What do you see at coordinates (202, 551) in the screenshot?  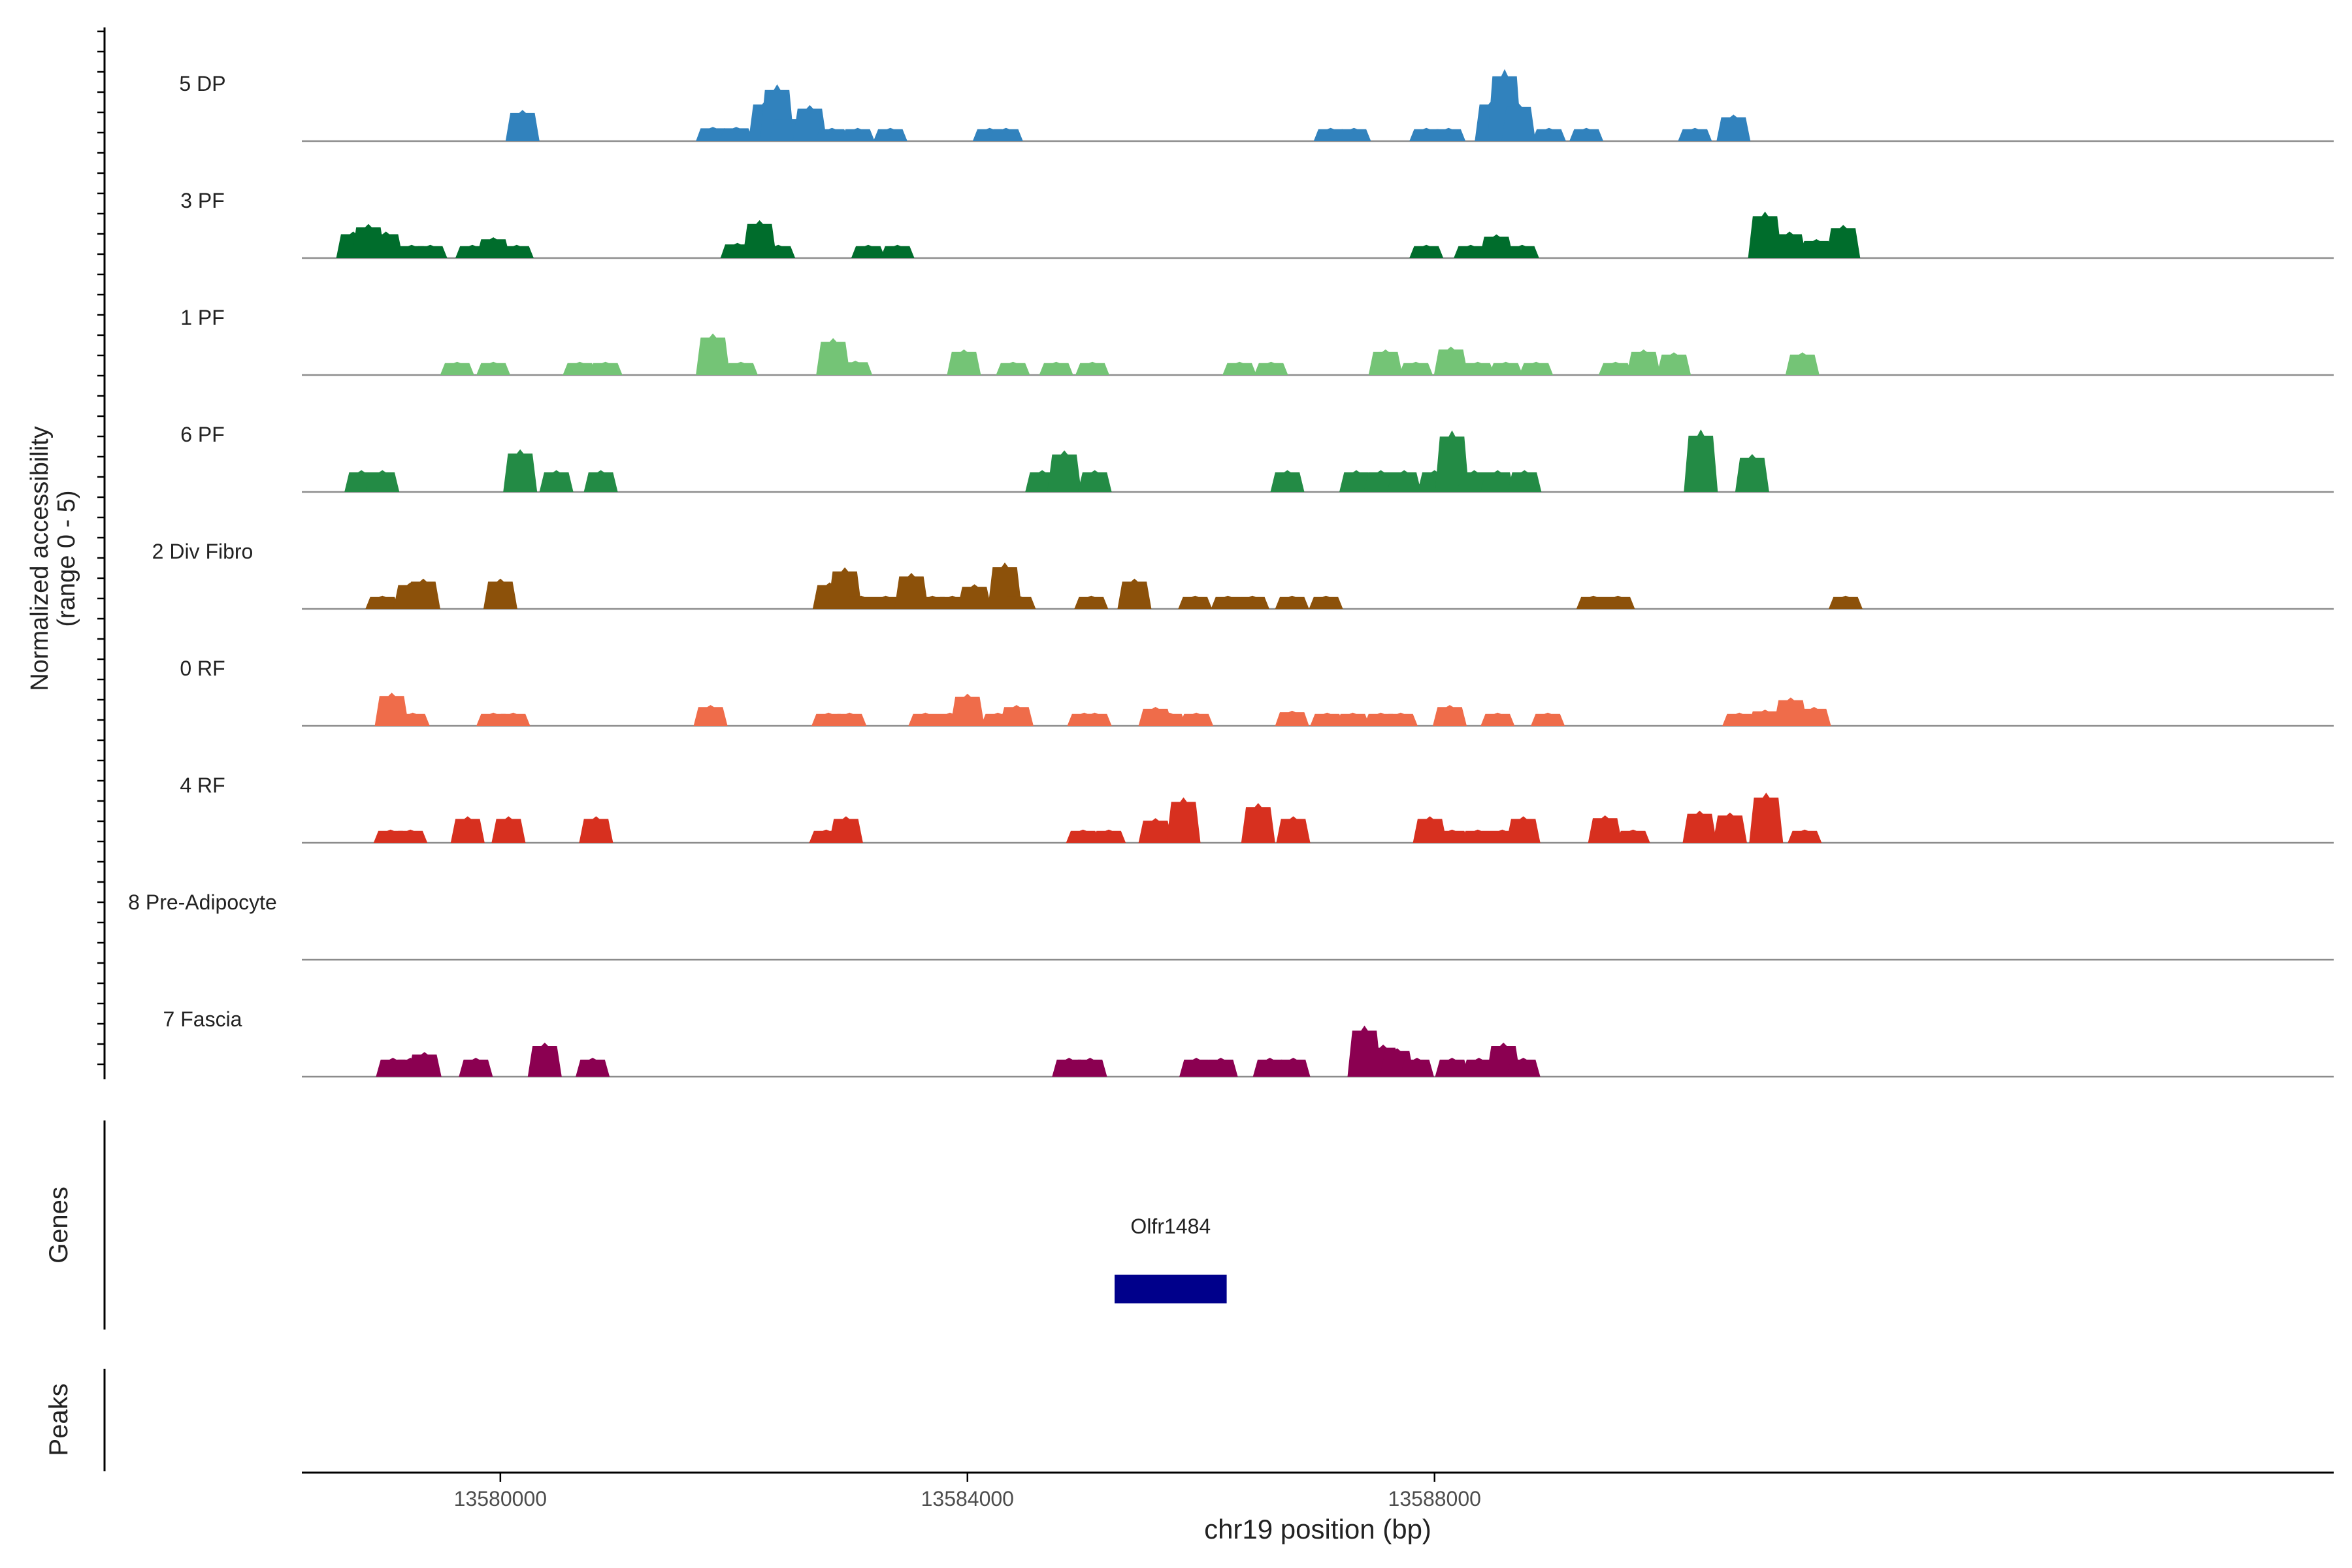 I see `track-label: 2 Div Fibro` at bounding box center [202, 551].